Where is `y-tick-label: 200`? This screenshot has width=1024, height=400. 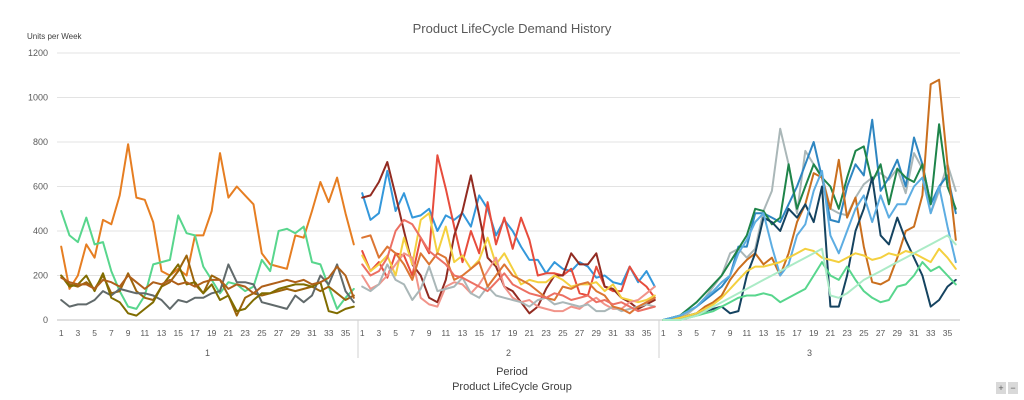 y-tick-label: 200 is located at coordinates (40, 276).